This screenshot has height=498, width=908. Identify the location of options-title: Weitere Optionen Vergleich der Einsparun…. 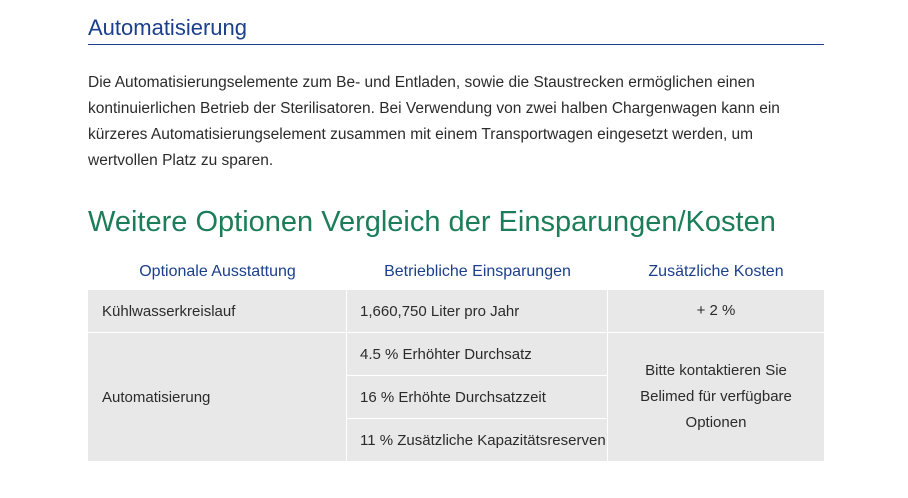
(432, 222).